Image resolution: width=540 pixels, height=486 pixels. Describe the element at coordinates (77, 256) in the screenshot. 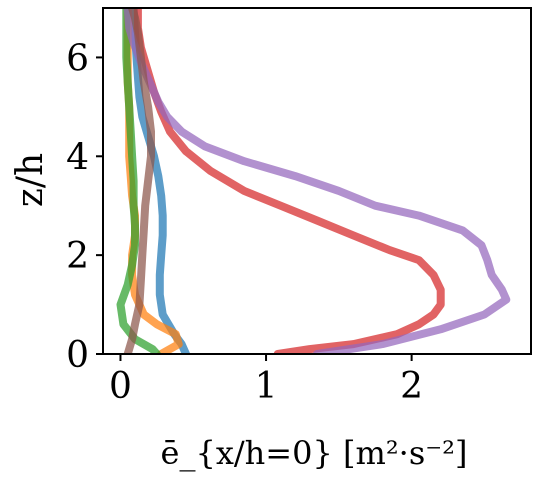

I see `y-tick-label: 2` at that location.